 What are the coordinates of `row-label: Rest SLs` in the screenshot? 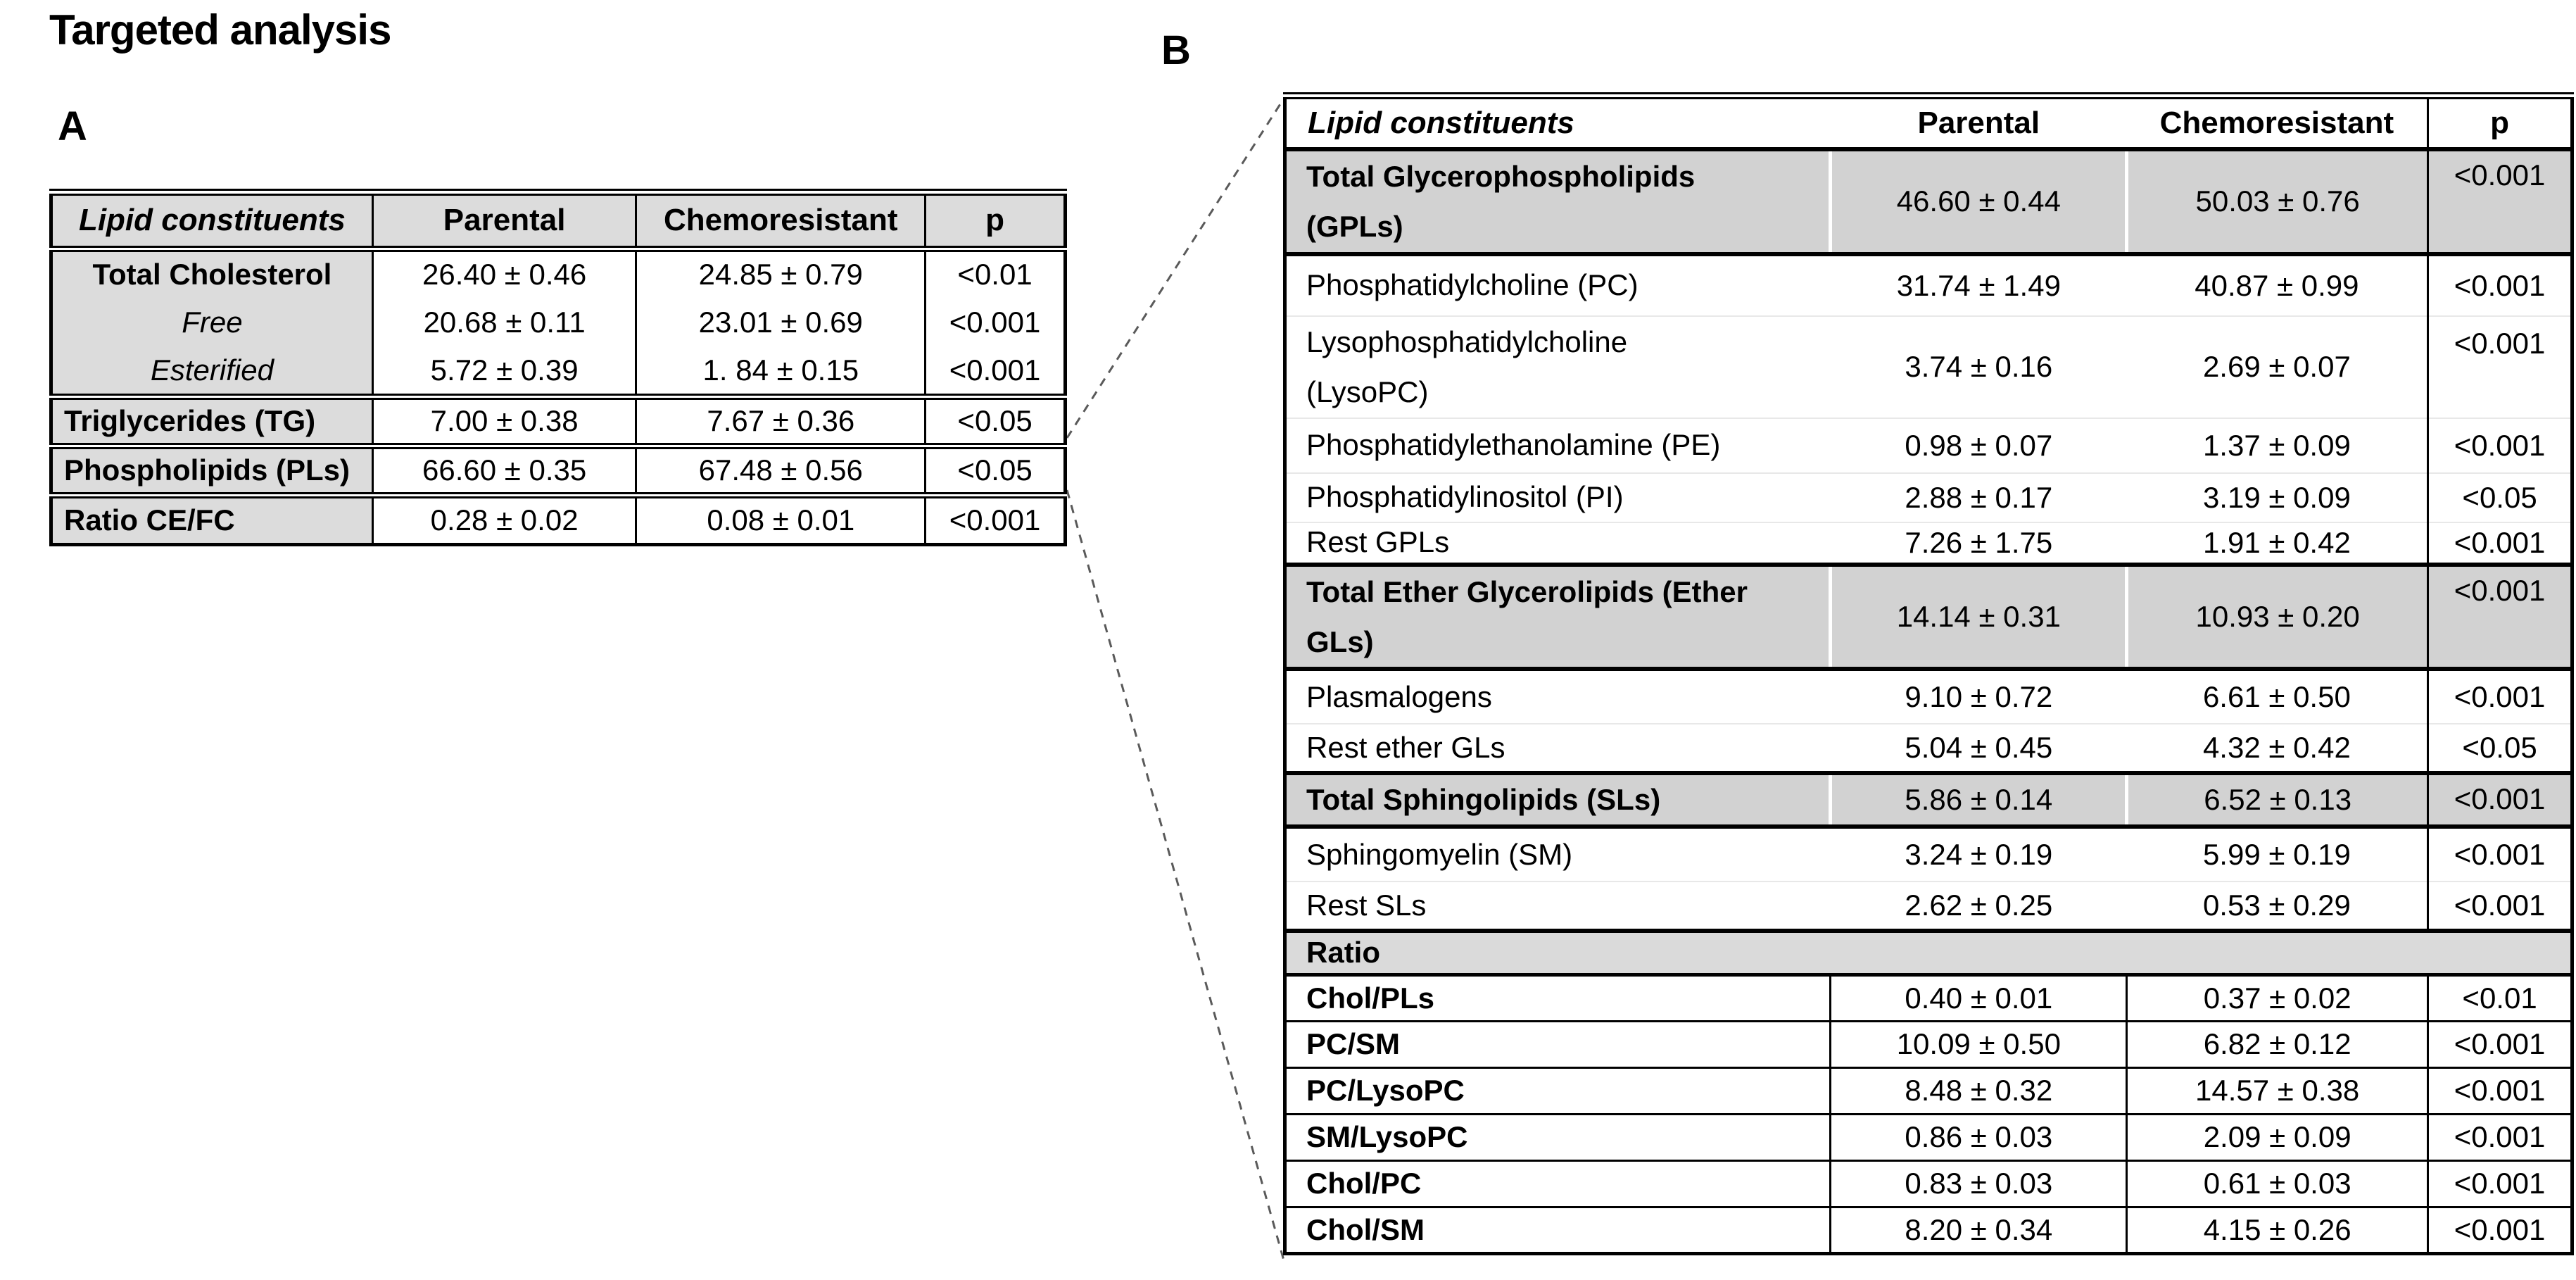 It's located at (1557, 906).